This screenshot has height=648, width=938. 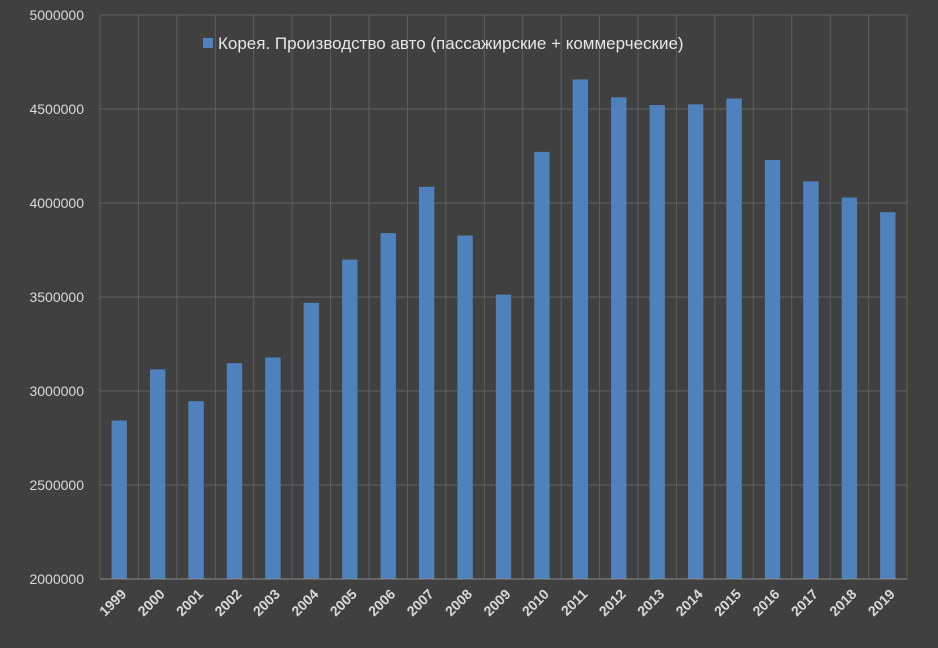 What do you see at coordinates (381, 602) in the screenshot?
I see `x-tick-label: 2006` at bounding box center [381, 602].